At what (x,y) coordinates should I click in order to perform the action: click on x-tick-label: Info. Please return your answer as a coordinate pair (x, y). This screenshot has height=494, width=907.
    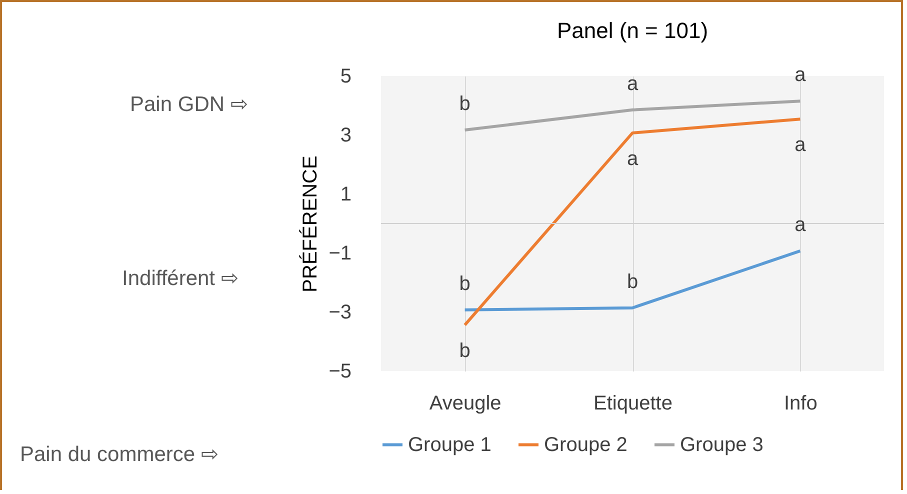
    Looking at the image, I should click on (801, 403).